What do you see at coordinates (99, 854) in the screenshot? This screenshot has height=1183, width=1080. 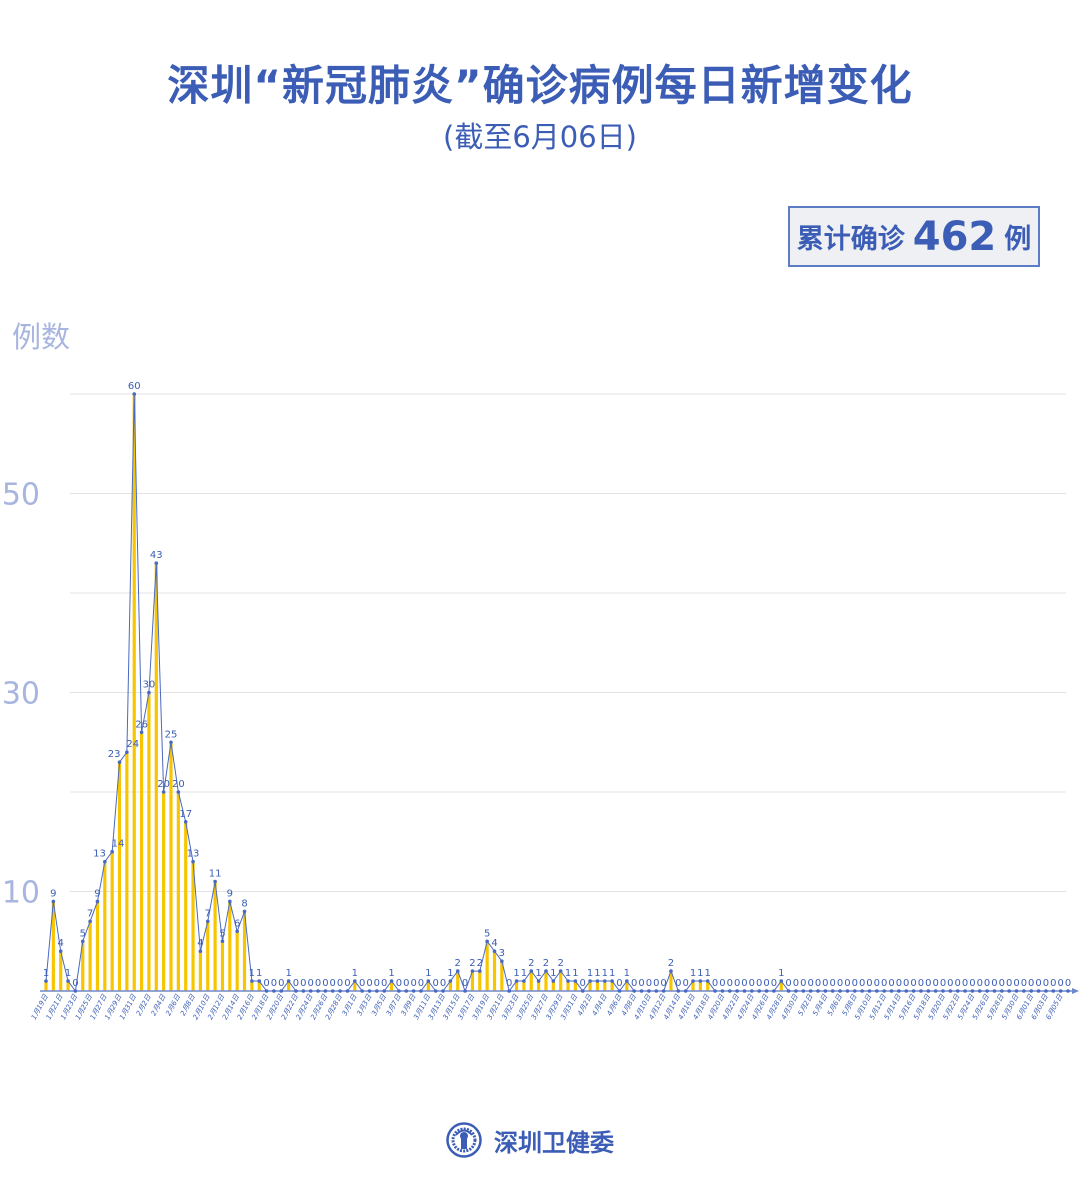 I see `data-label: 13` at bounding box center [99, 854].